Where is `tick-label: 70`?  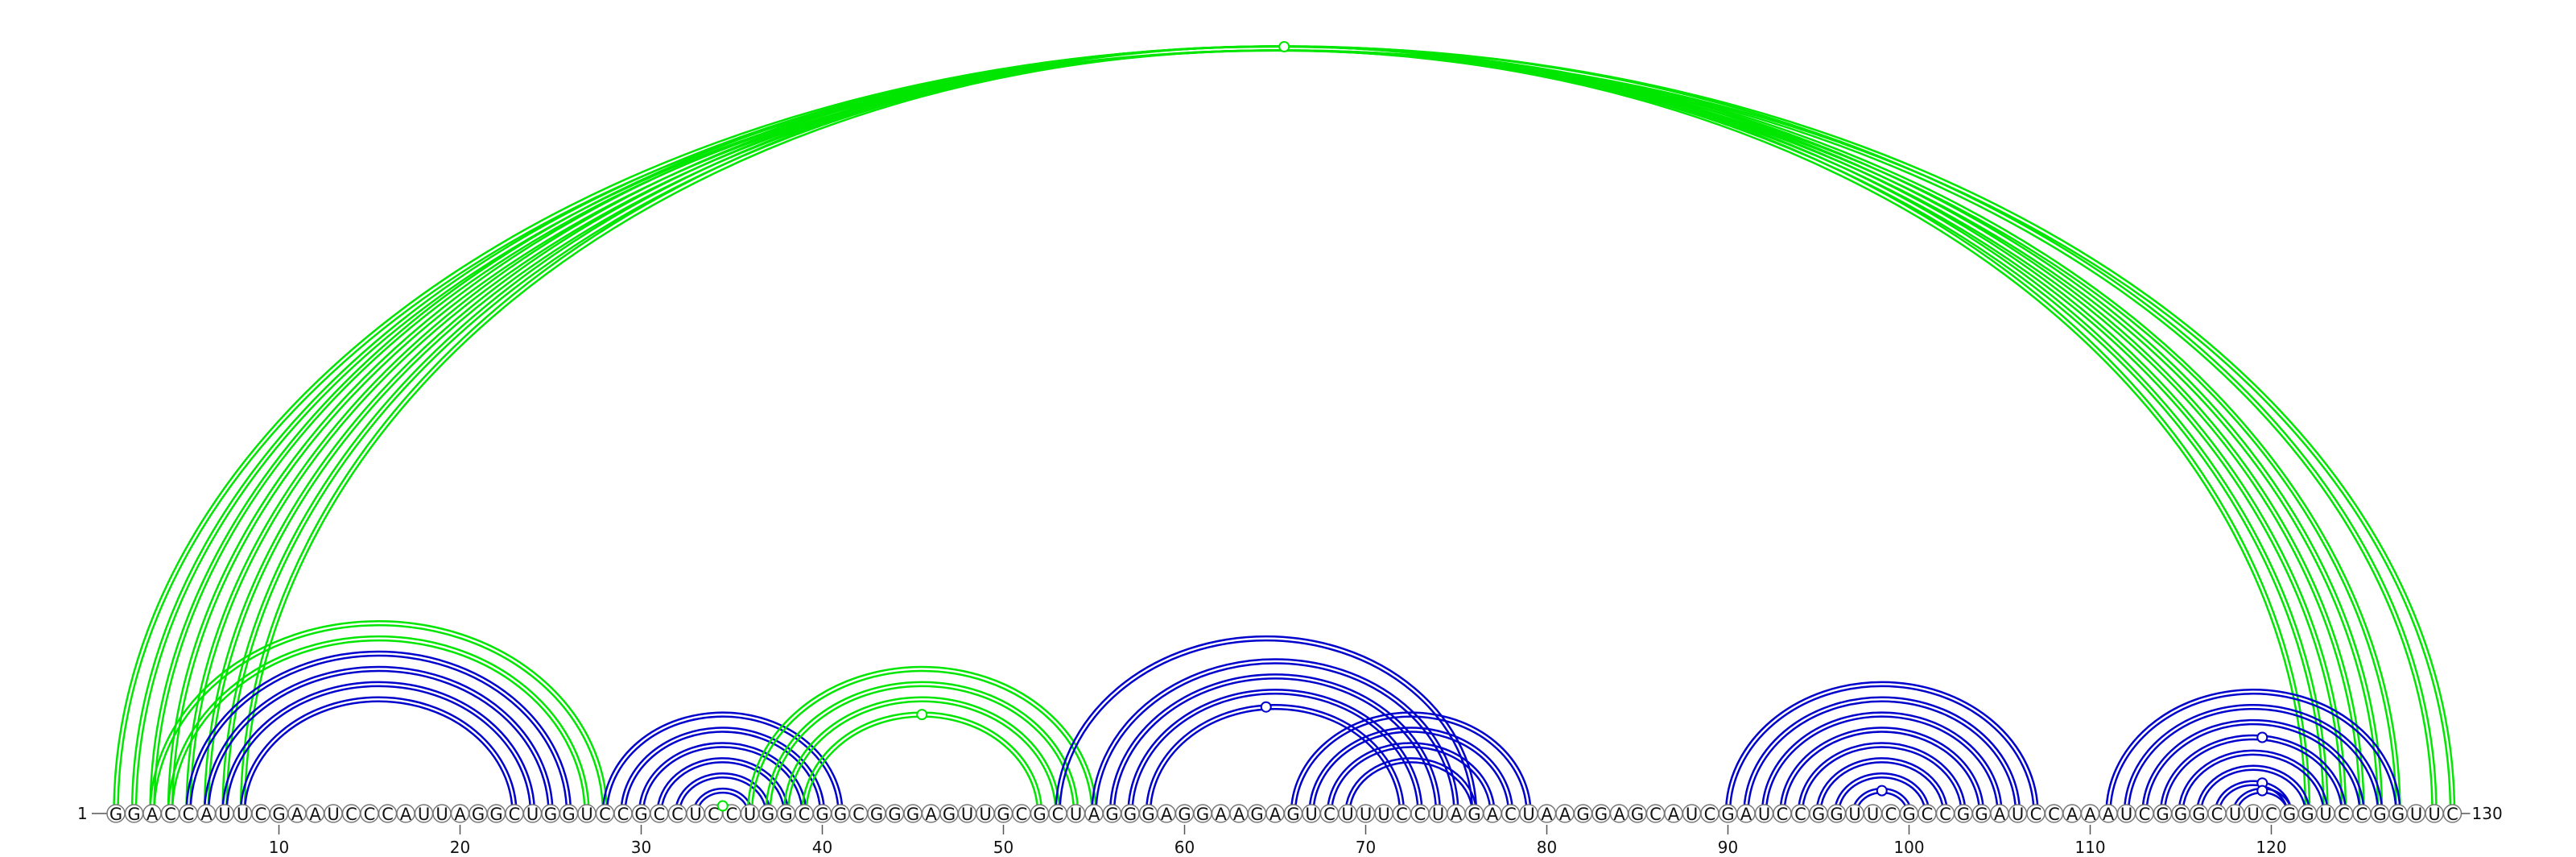 tick-label: 70 is located at coordinates (1366, 847).